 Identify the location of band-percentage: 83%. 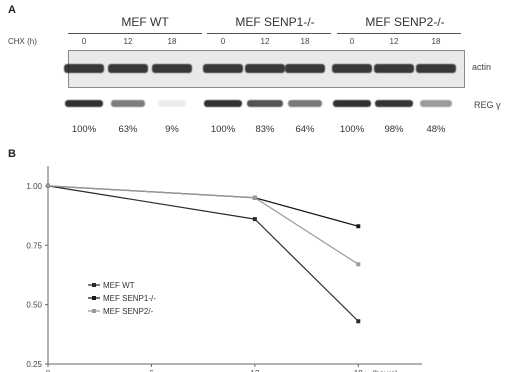
(265, 129).